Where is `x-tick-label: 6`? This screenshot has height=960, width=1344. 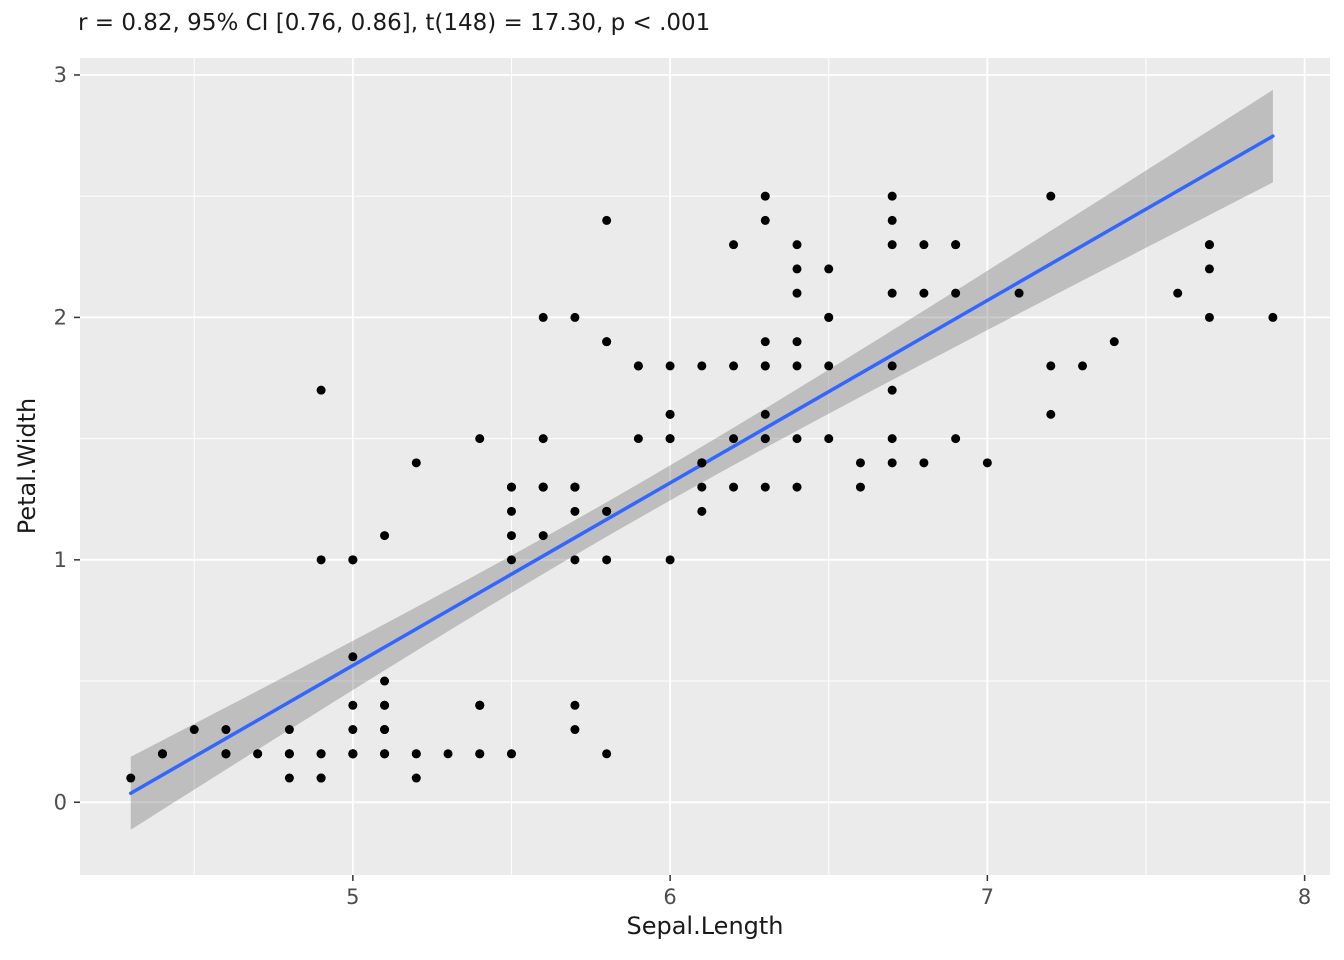
x-tick-label: 6 is located at coordinates (669, 897).